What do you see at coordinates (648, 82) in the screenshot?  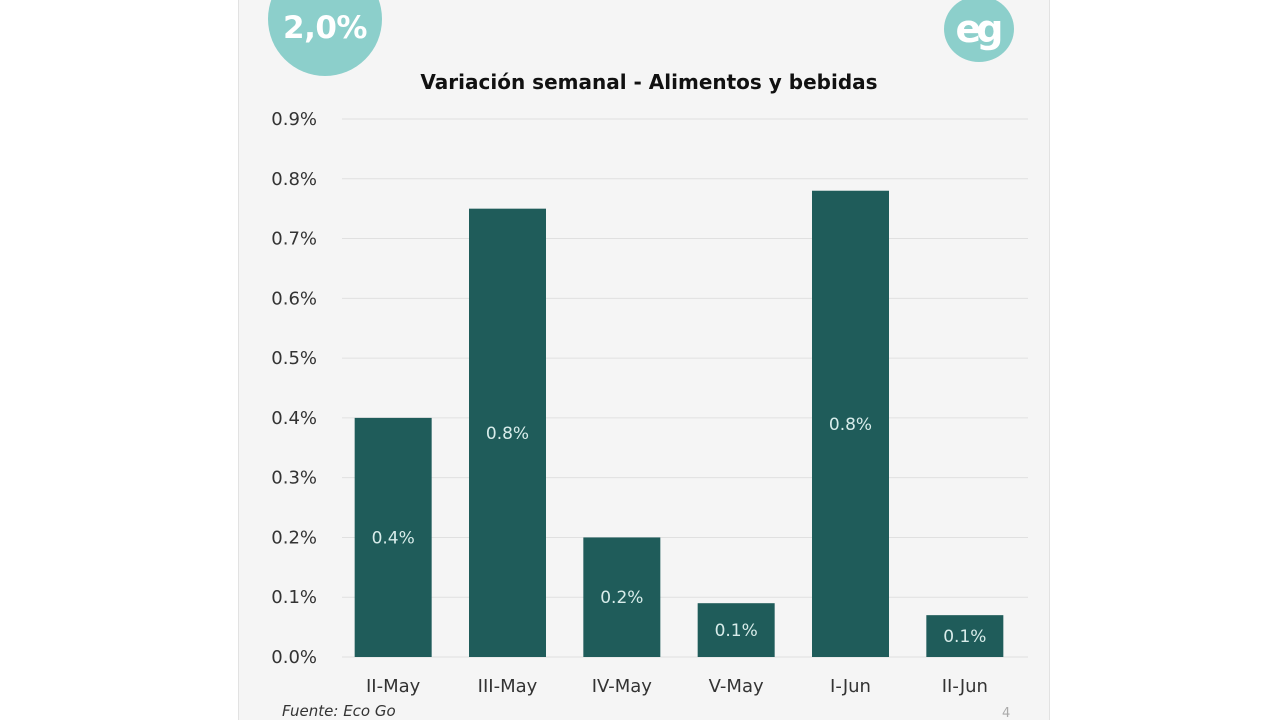 I see `chart-title: Variación semanal - Alimentos y bebidas` at bounding box center [648, 82].